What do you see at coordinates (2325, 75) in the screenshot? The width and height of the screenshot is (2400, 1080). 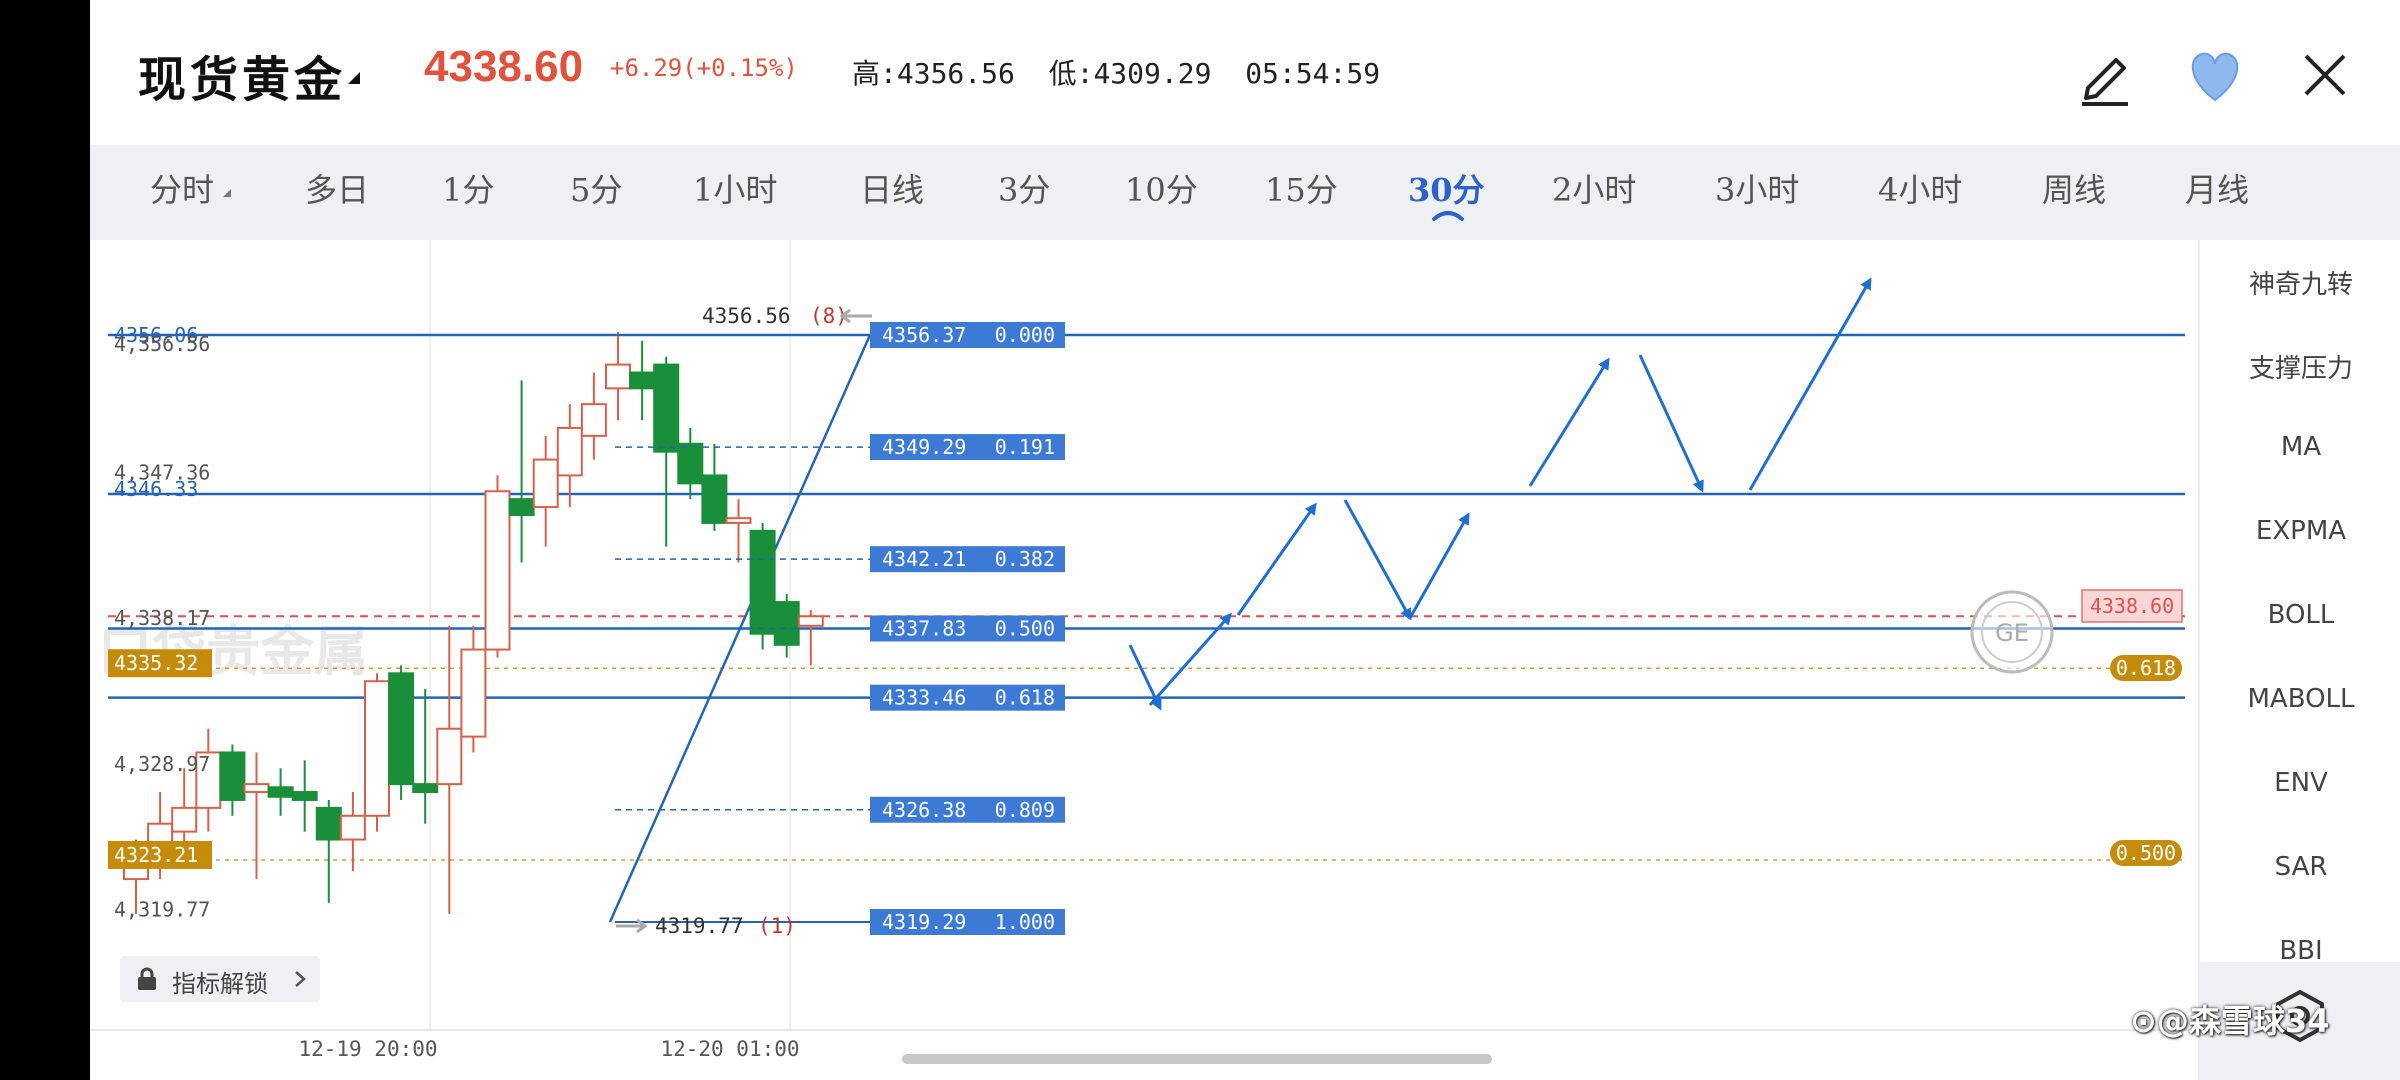 I see `close-icon` at bounding box center [2325, 75].